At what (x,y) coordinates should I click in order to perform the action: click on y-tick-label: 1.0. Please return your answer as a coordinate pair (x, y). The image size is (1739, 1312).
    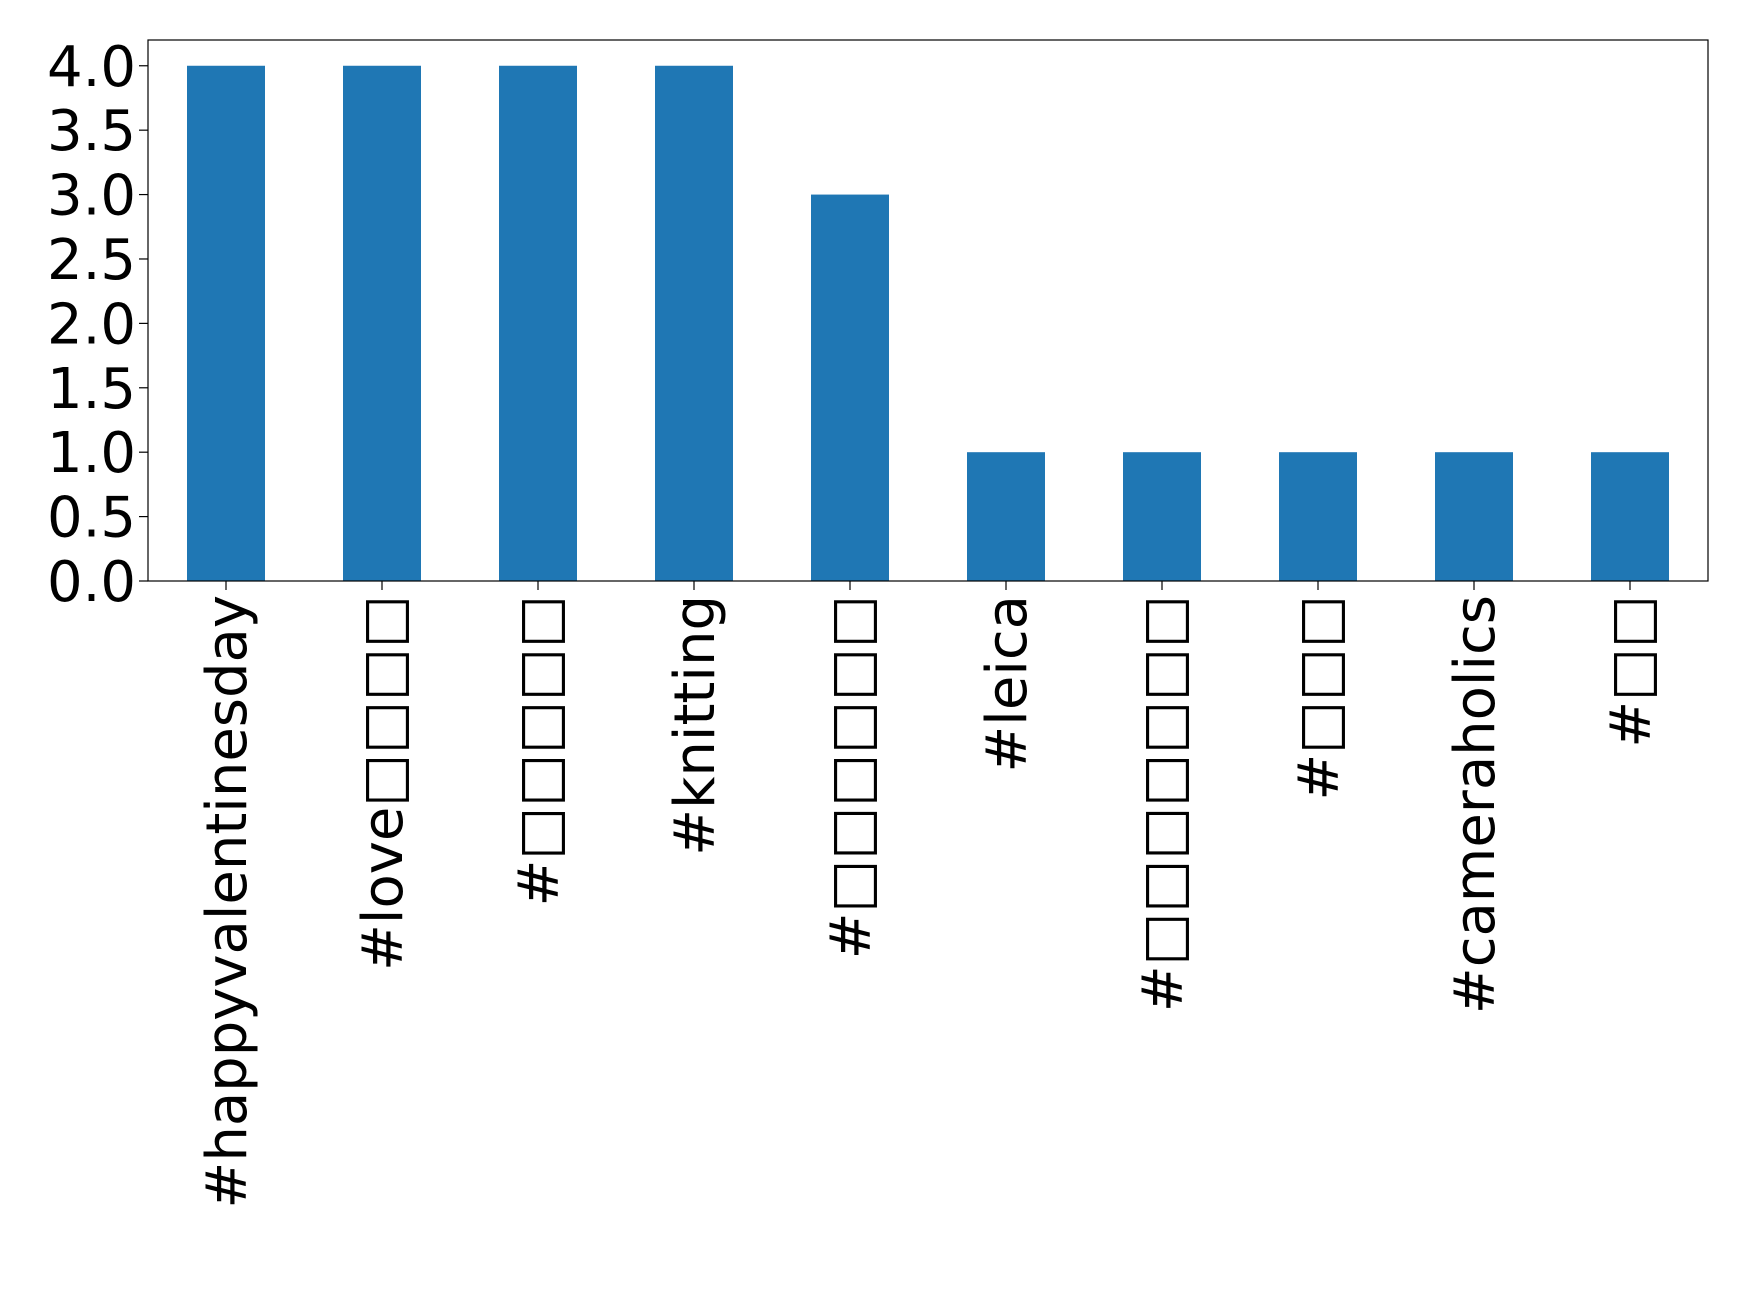
    Looking at the image, I should click on (91, 453).